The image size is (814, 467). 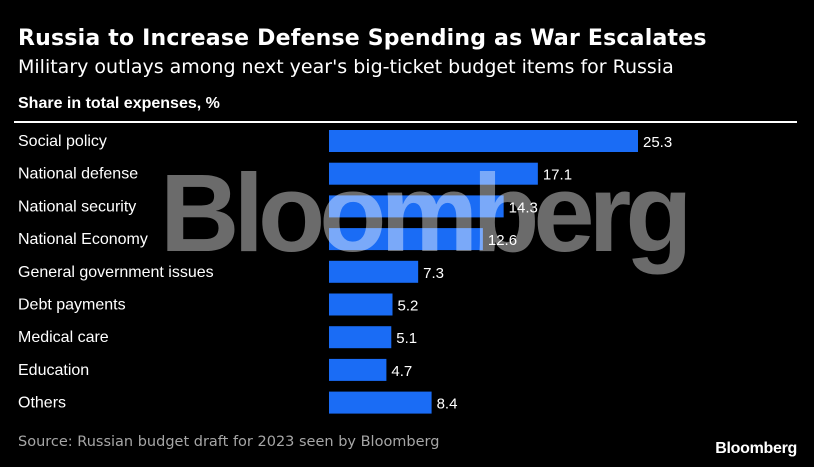 I want to click on category-label: Social policy, so click(x=62, y=141).